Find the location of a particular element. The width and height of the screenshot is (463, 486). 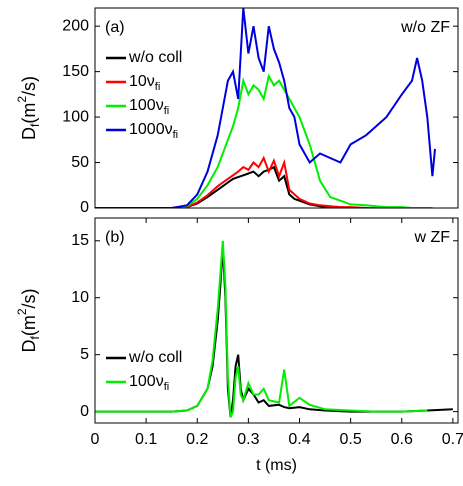

x-tick-label: 0.1 is located at coordinates (146, 439).